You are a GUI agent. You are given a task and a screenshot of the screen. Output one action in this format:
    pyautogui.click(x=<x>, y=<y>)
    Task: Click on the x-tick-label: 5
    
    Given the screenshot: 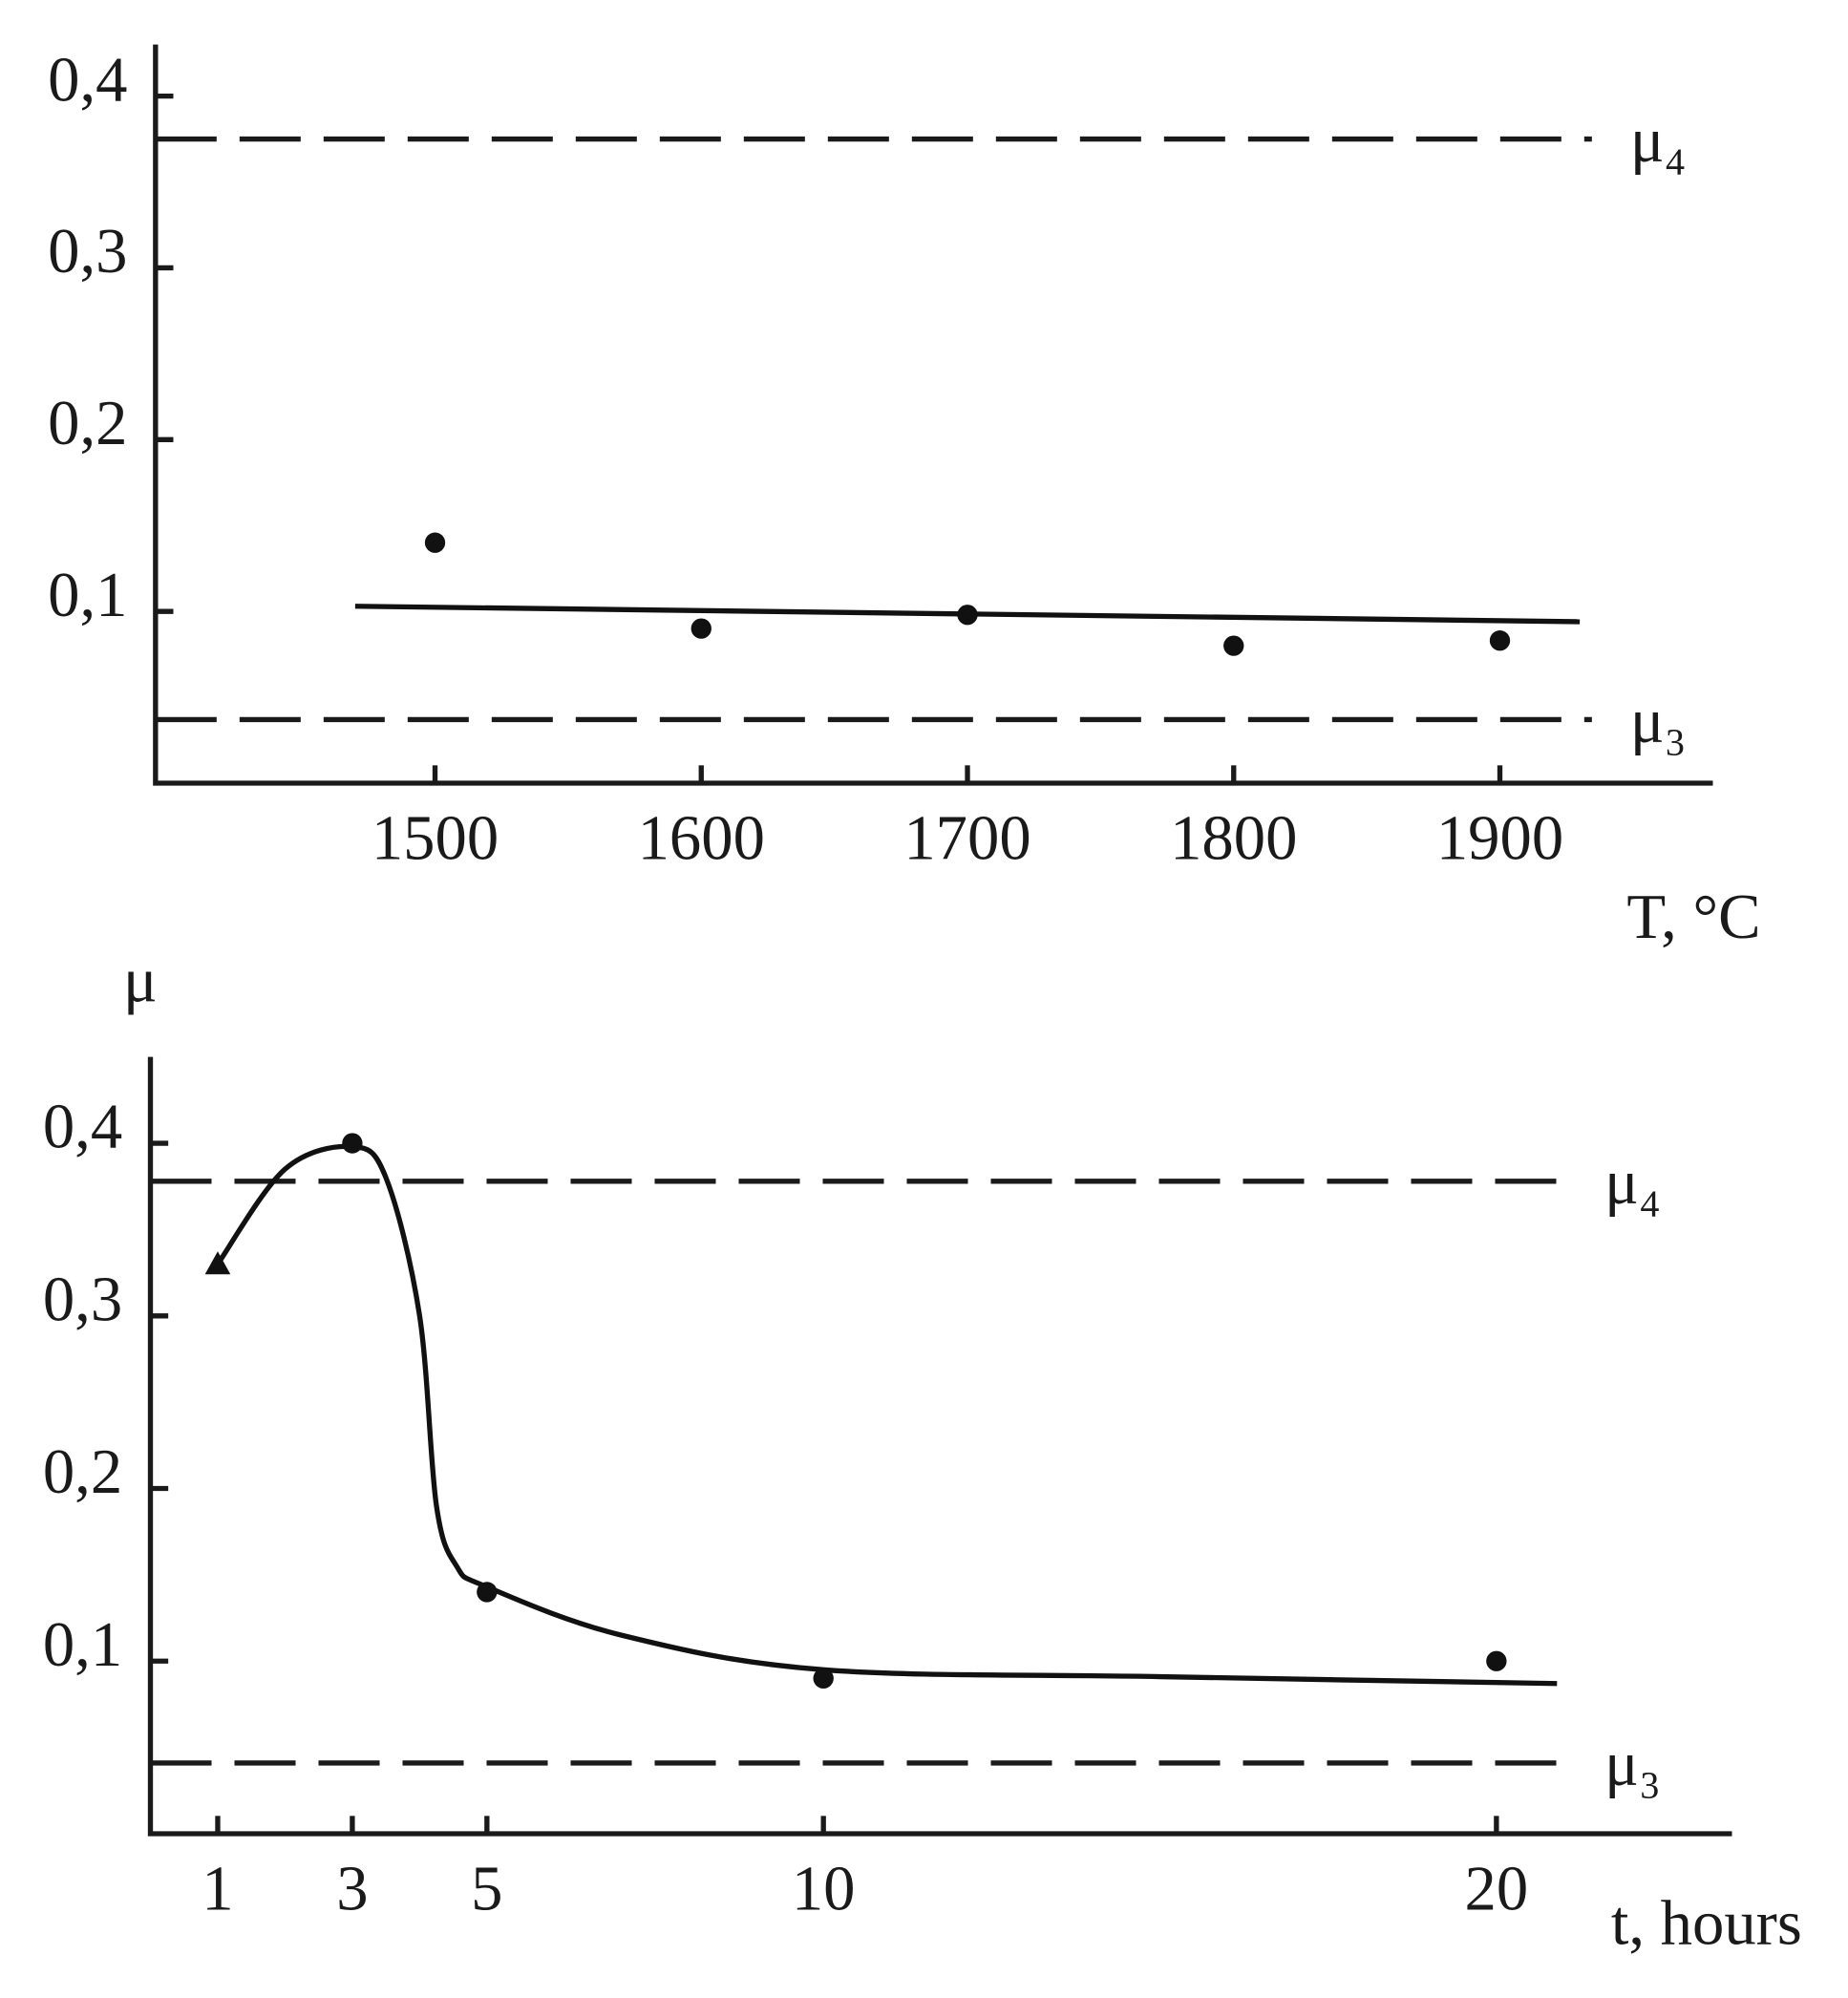 What is the action you would take?
    pyautogui.click(x=486, y=1889)
    